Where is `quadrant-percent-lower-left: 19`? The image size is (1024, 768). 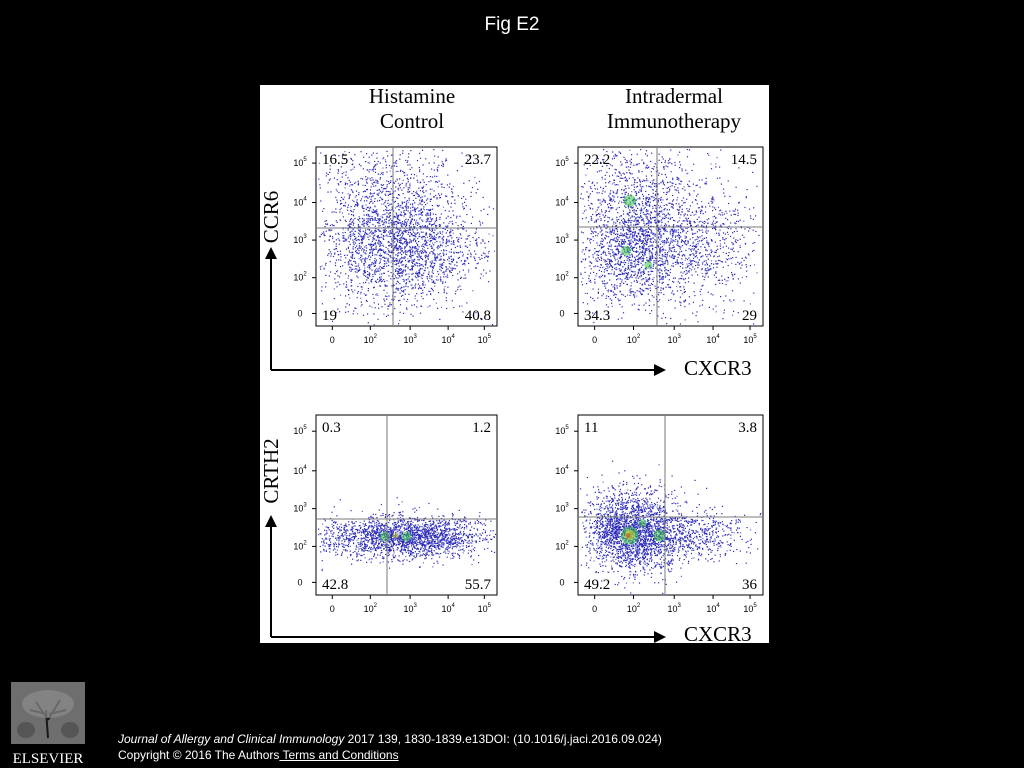 quadrant-percent-lower-left: 19 is located at coordinates (329, 316).